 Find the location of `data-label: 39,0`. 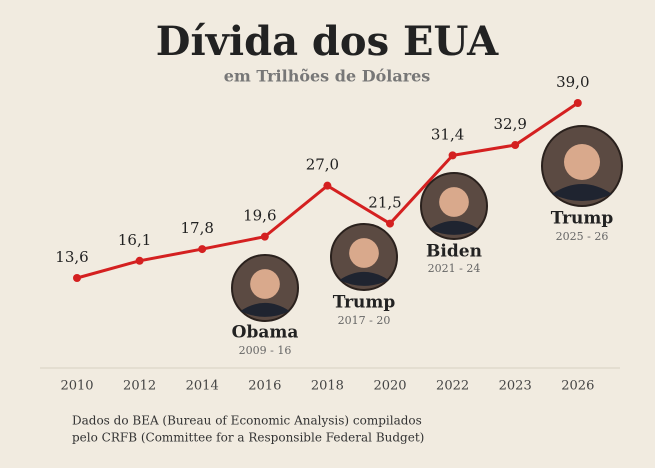

data-label: 39,0 is located at coordinates (572, 82).